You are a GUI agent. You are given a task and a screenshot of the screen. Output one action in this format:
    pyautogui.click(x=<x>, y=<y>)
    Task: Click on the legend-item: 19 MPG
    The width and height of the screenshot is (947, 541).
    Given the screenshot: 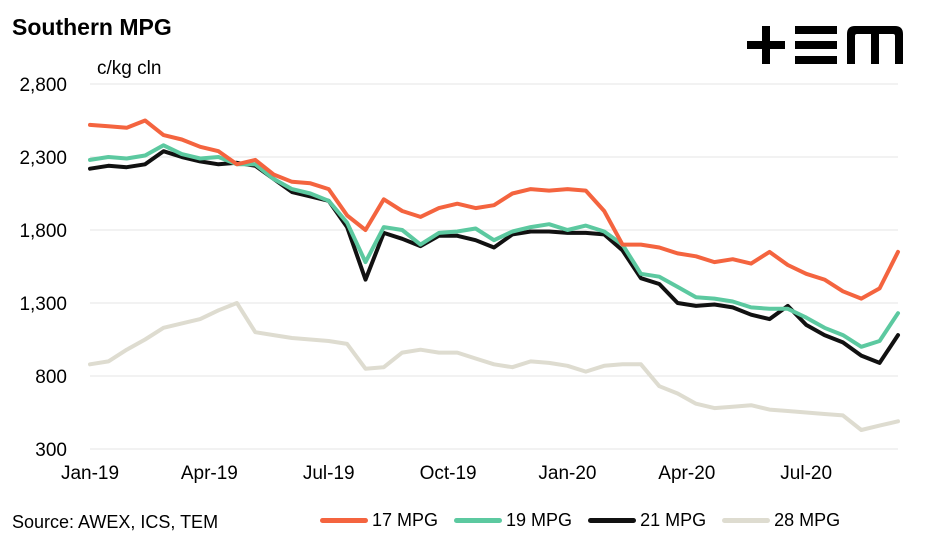 What is the action you would take?
    pyautogui.click(x=513, y=520)
    